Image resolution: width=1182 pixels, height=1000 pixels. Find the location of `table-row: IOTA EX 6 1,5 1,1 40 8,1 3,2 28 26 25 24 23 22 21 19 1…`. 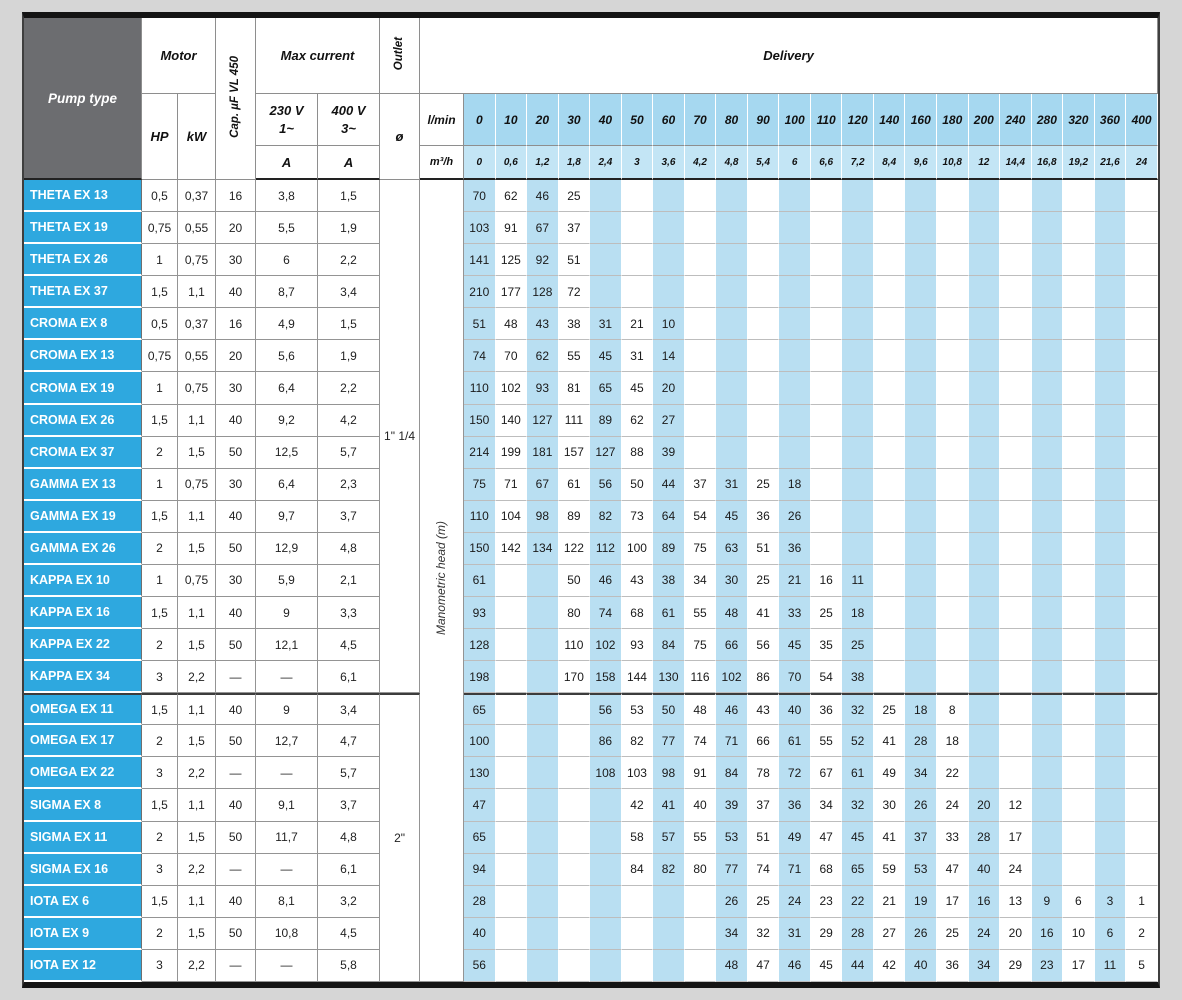

table-row: IOTA EX 6 1,5 1,1 40 8,1 3,2 28 26 25 24 23 22 21 19 1… is located at coordinates (591, 901).